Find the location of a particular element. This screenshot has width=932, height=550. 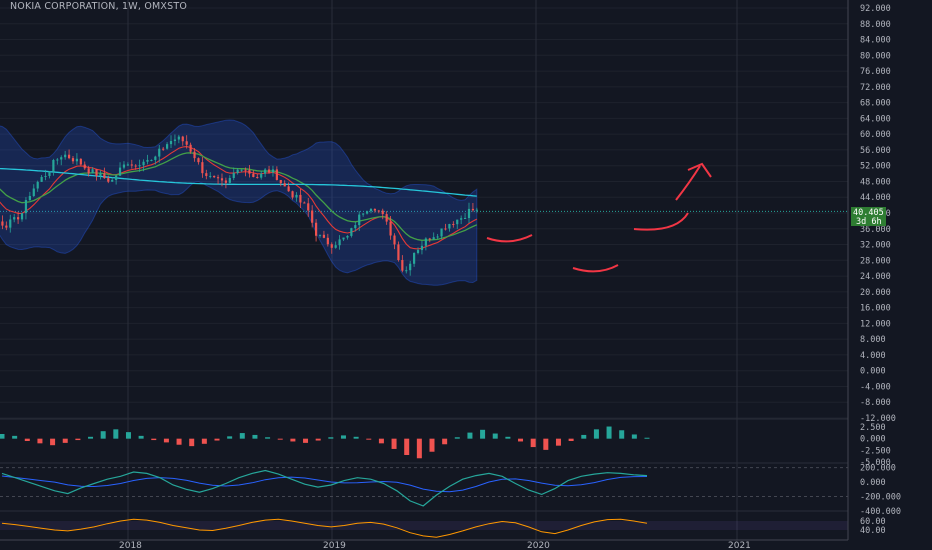

red-up-arrow-head is located at coordinates (699, 170).